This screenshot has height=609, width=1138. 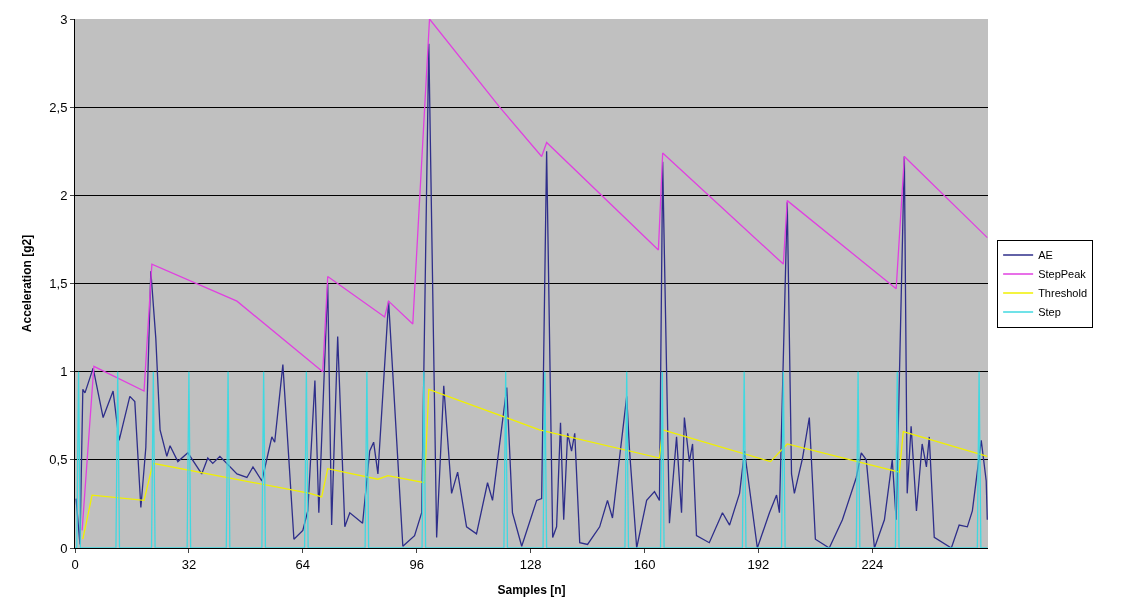 I want to click on legend-label: Step, so click(x=1049, y=312).